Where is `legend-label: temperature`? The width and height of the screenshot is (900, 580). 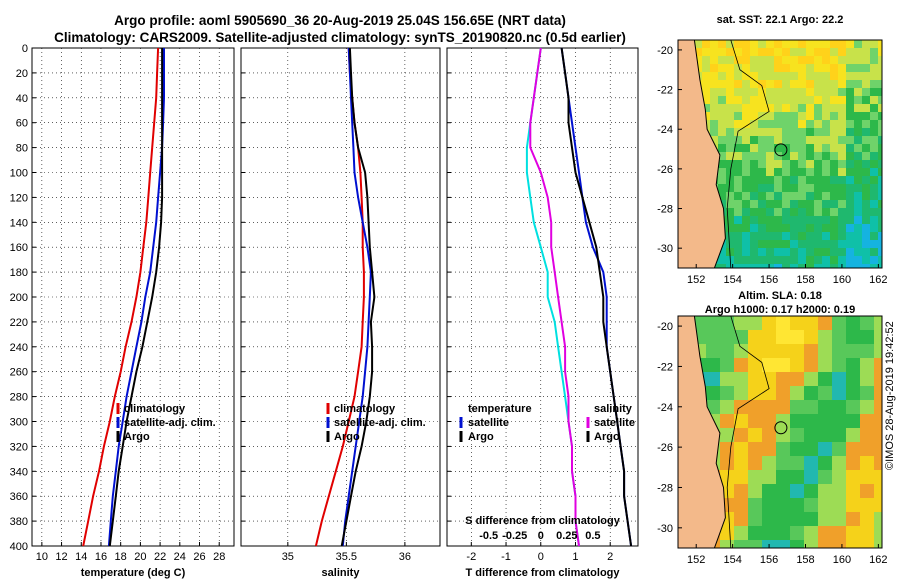 legend-label: temperature is located at coordinates (500, 409).